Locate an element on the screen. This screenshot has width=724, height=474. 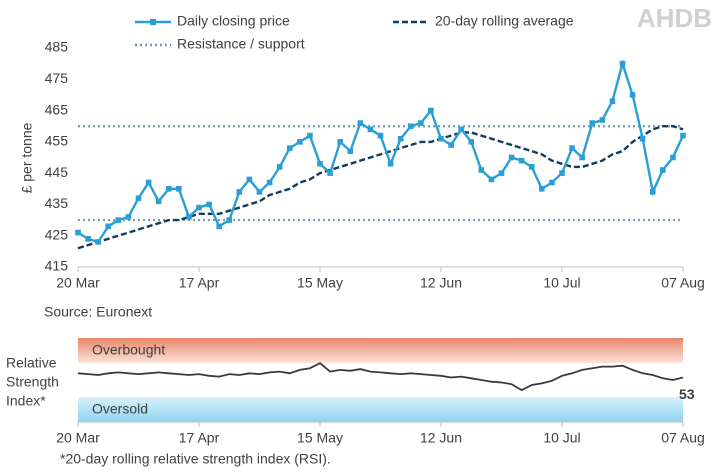
legend-label: 20-day rolling average is located at coordinates (504, 21).